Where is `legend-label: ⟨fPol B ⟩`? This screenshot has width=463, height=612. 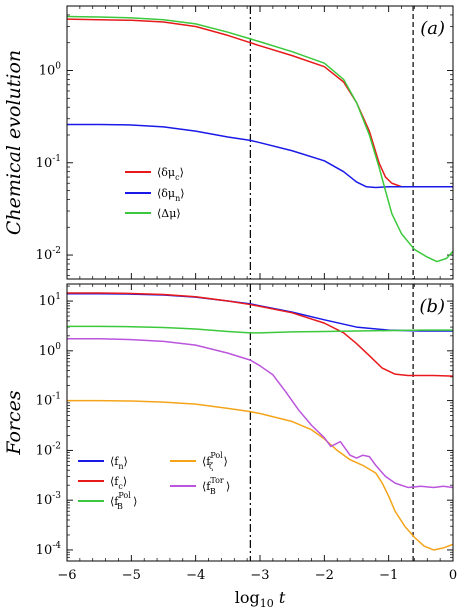
legend-label: ⟨fPol B ⟩ is located at coordinates (123, 501).